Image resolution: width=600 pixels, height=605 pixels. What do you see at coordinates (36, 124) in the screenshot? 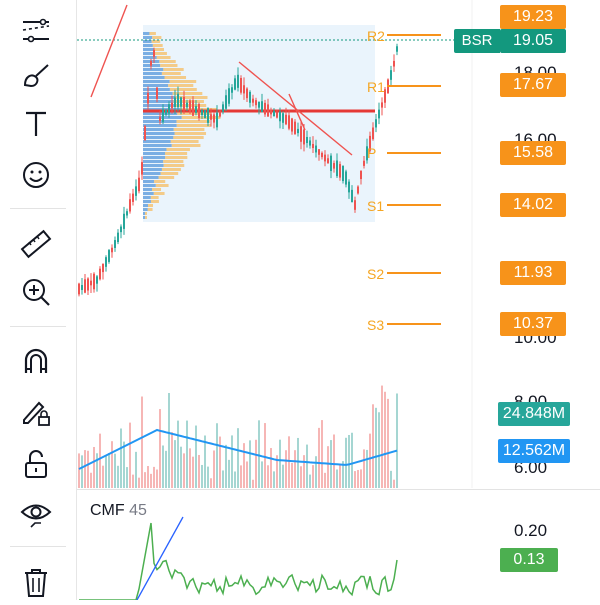
I see `text-tool-icon` at bounding box center [36, 124].